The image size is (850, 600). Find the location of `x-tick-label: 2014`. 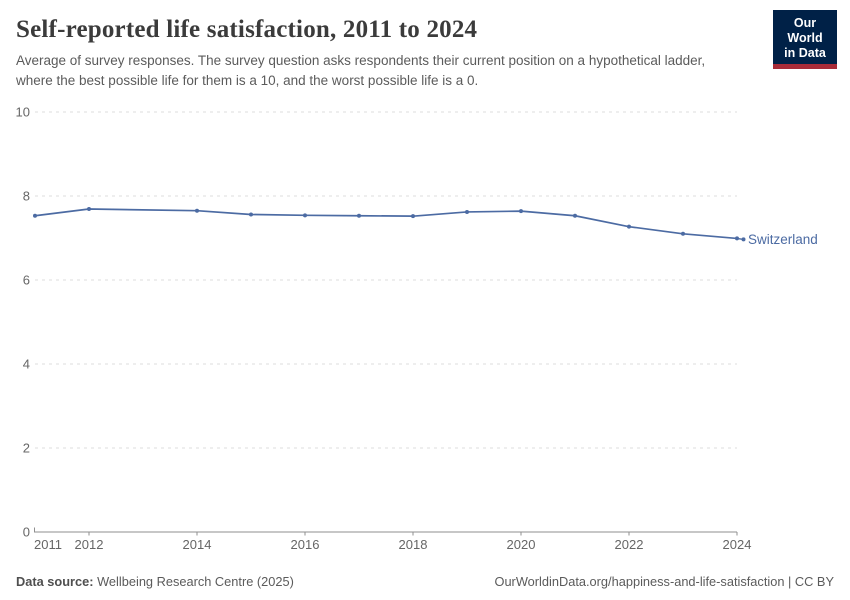

x-tick-label: 2014 is located at coordinates (197, 544).